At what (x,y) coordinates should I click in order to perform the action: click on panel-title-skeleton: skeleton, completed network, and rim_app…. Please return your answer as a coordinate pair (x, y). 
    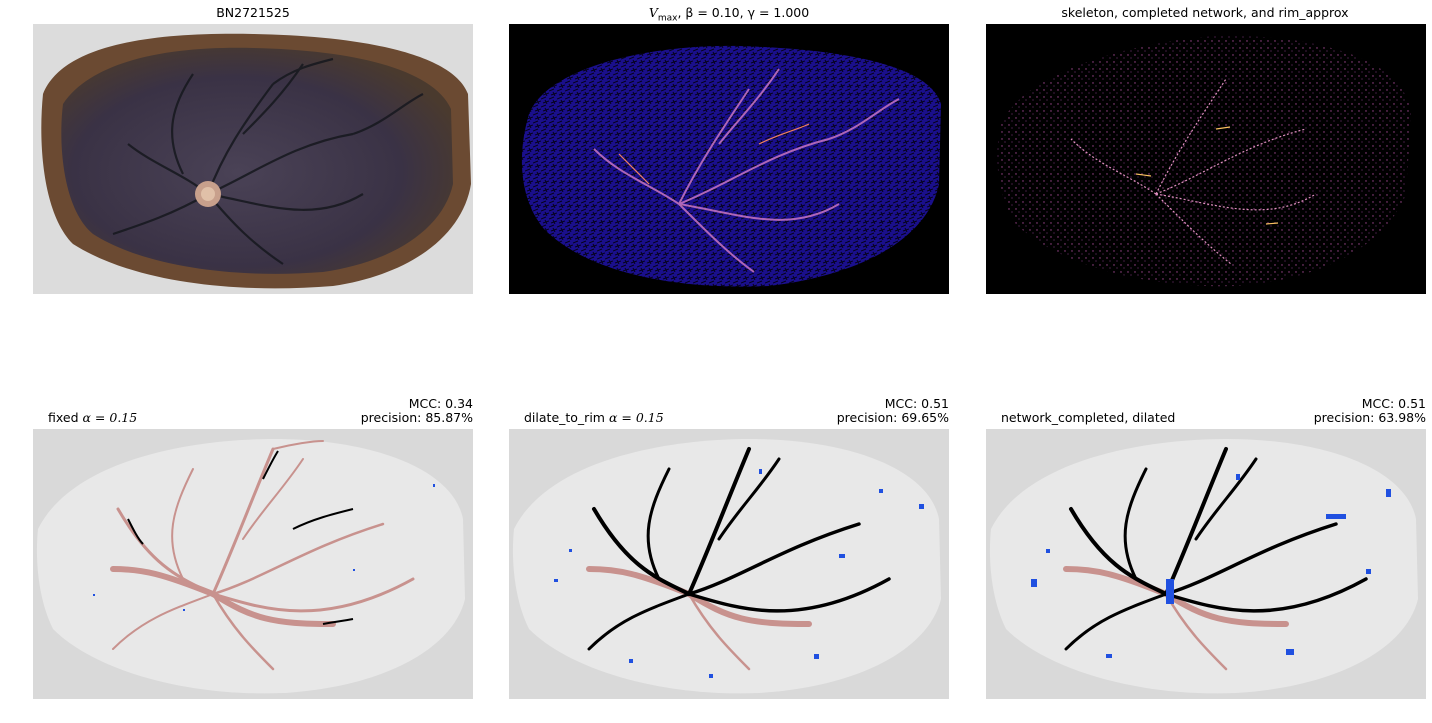
    Looking at the image, I should click on (1205, 12).